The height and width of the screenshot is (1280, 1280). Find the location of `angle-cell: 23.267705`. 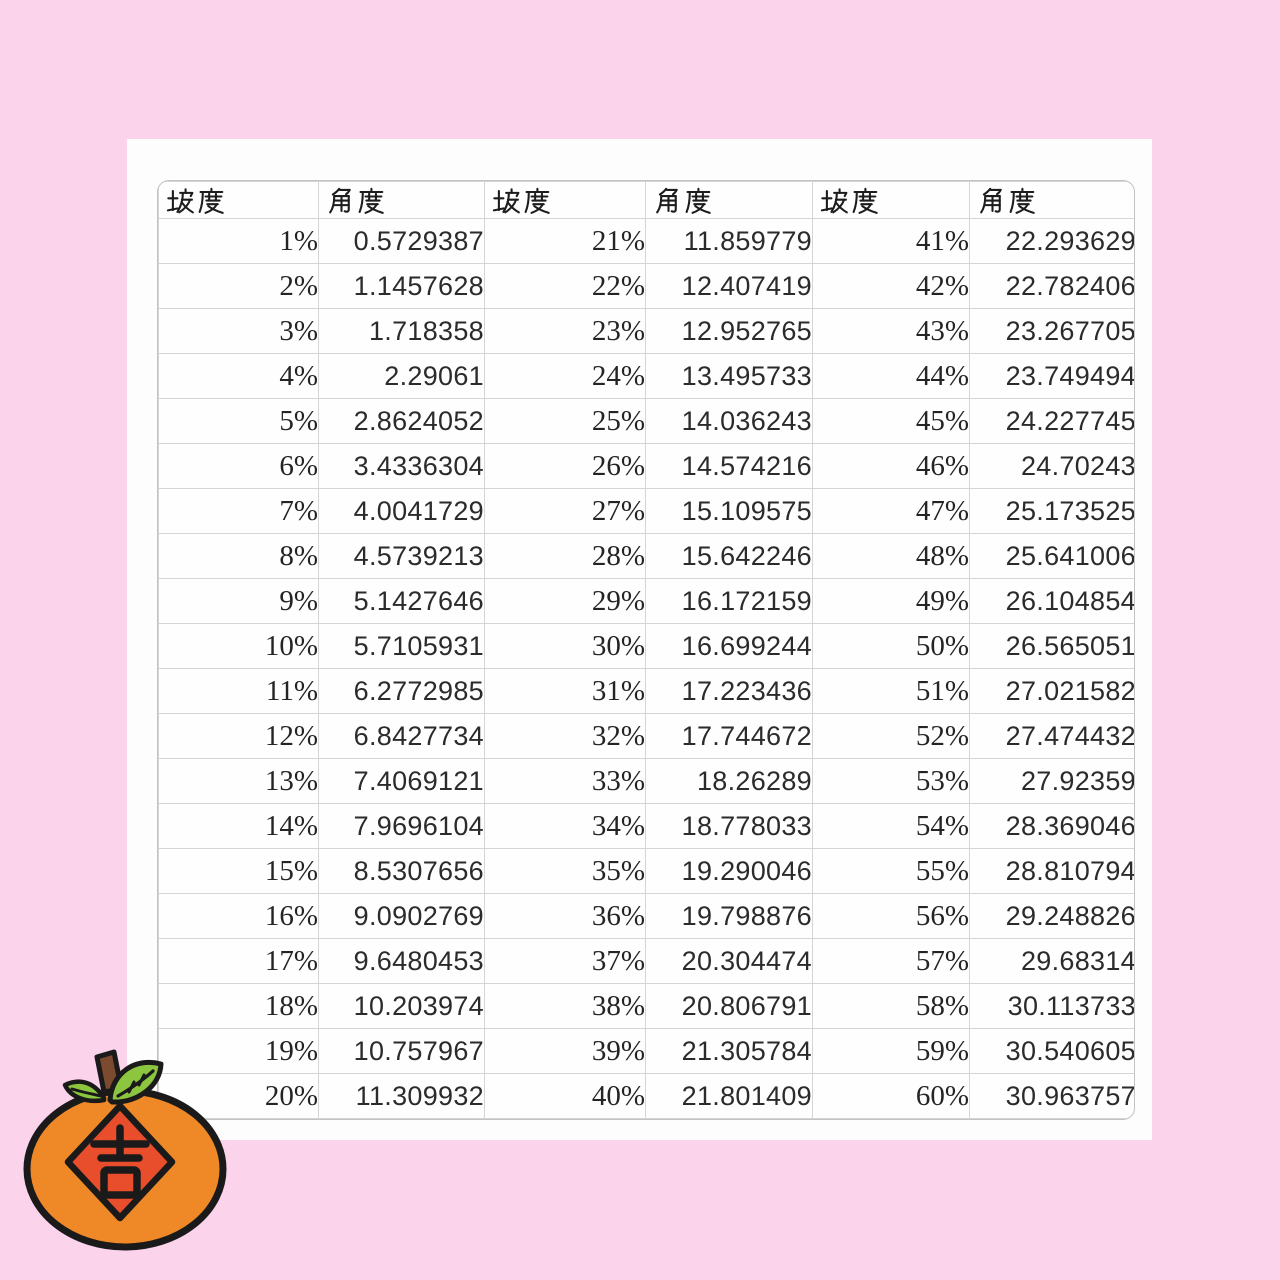

angle-cell: 23.267705 is located at coordinates (1051, 331).